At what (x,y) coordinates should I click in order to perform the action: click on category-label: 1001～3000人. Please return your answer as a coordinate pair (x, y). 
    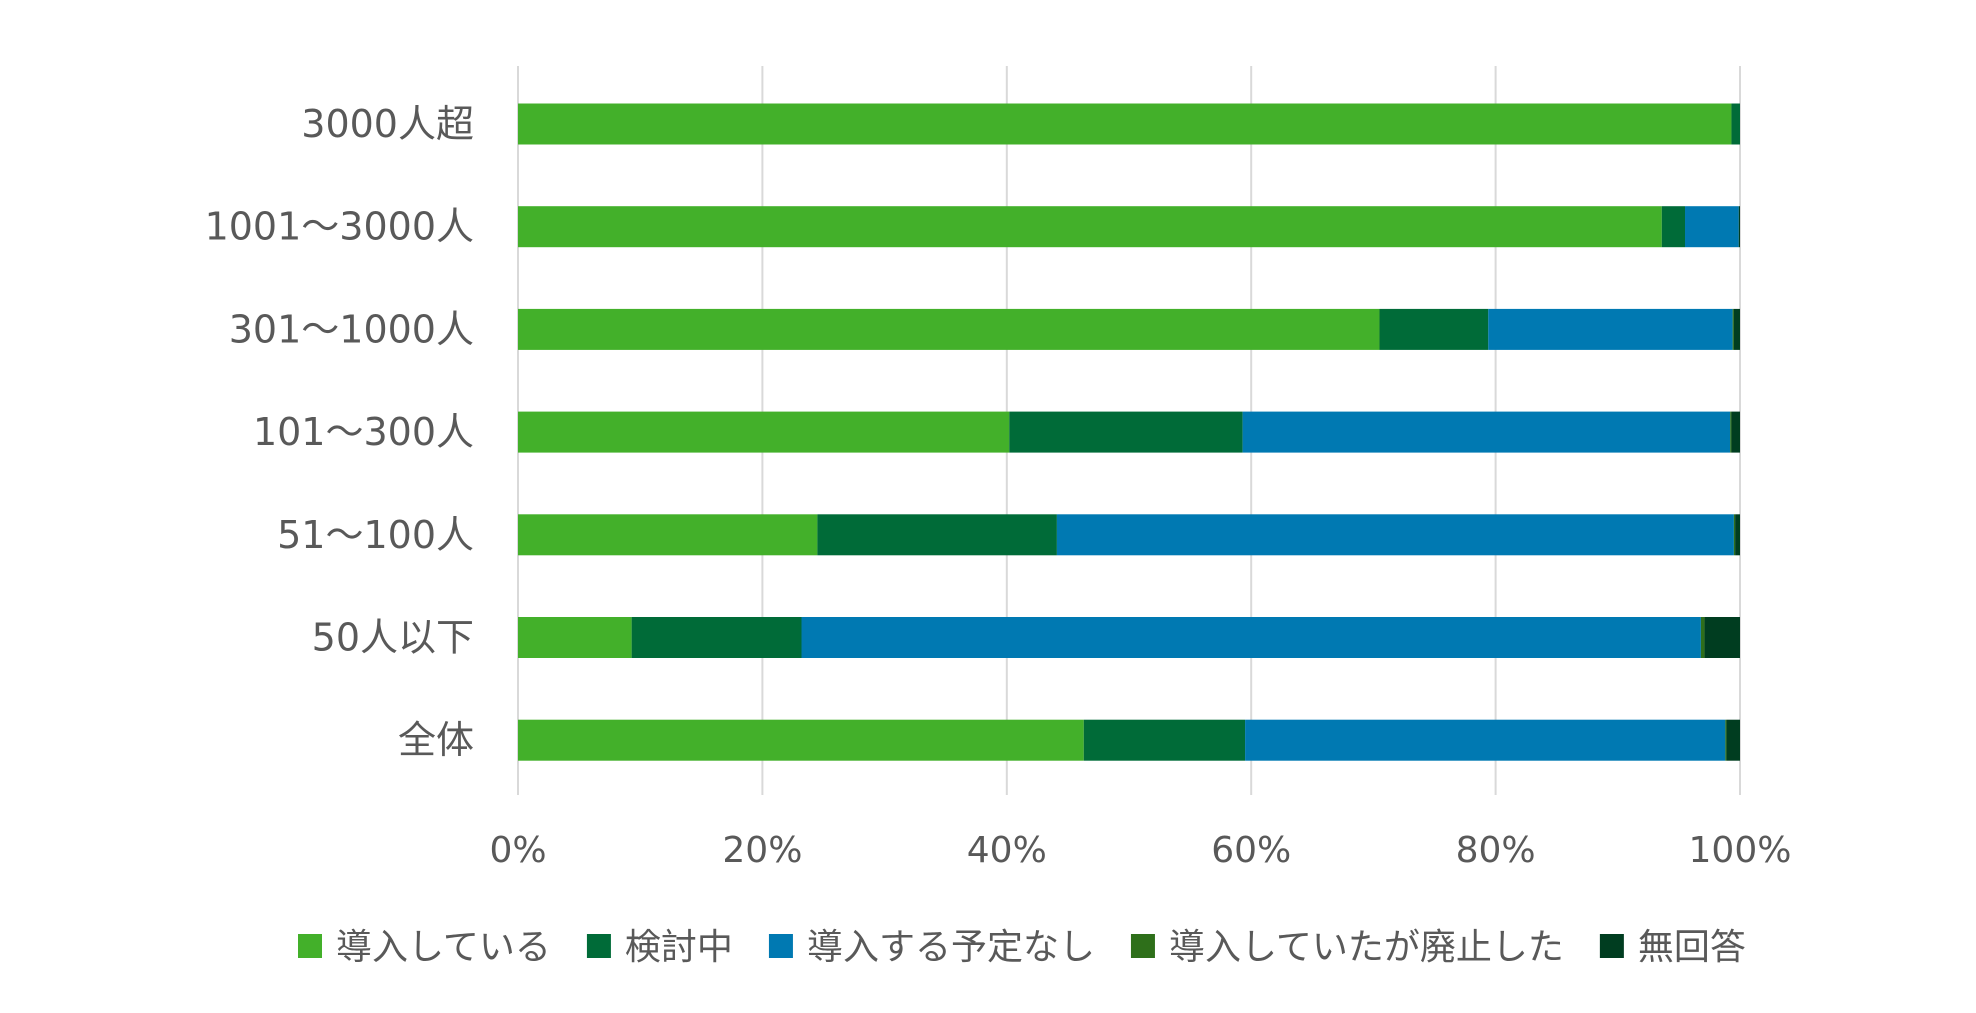
    Looking at the image, I should click on (339, 227).